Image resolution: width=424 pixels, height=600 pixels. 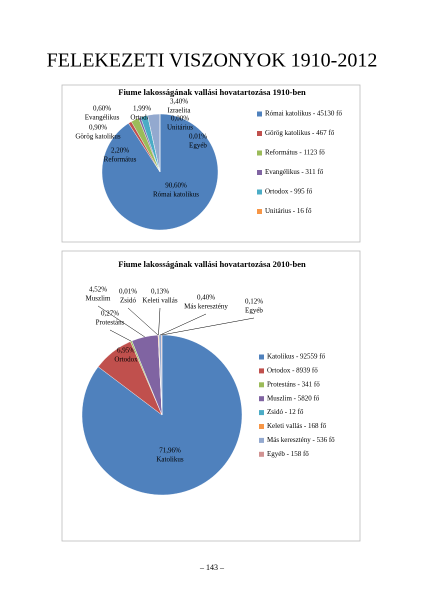 I want to click on data-label: 90,60%, so click(x=176, y=186).